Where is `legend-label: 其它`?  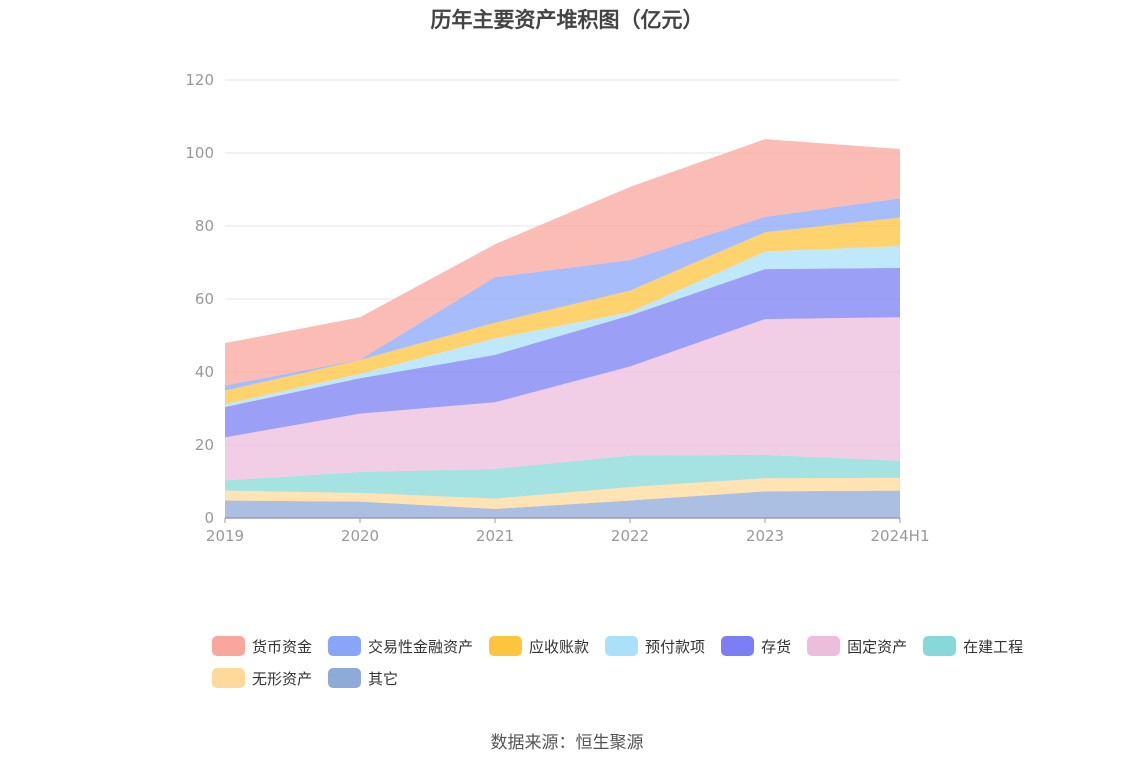 legend-label: 其它 is located at coordinates (383, 678).